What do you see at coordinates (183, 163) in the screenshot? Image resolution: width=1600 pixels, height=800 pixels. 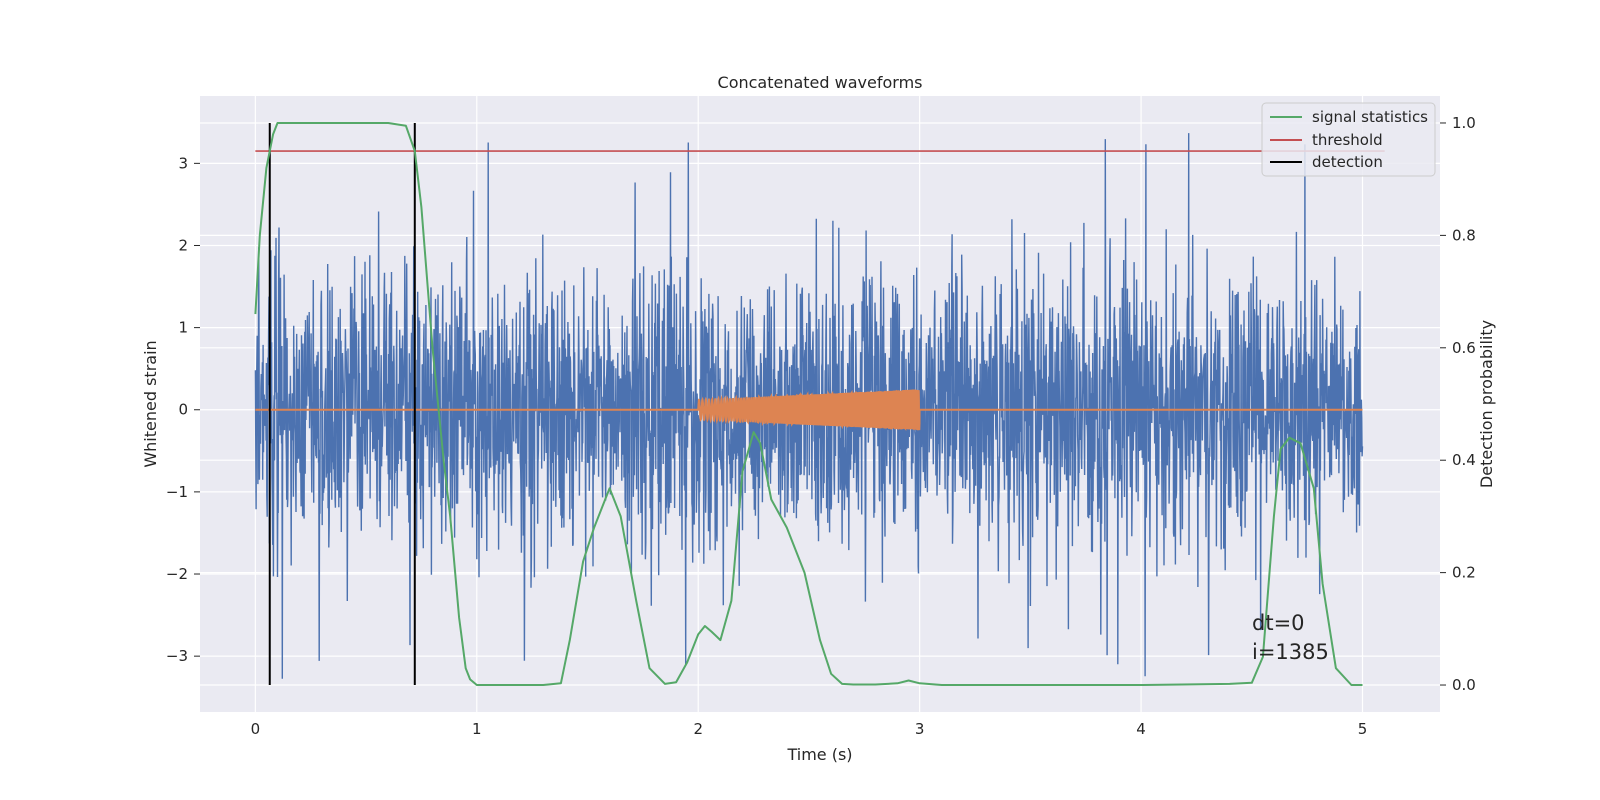 I see `y-tick-label: 3` at bounding box center [183, 163].